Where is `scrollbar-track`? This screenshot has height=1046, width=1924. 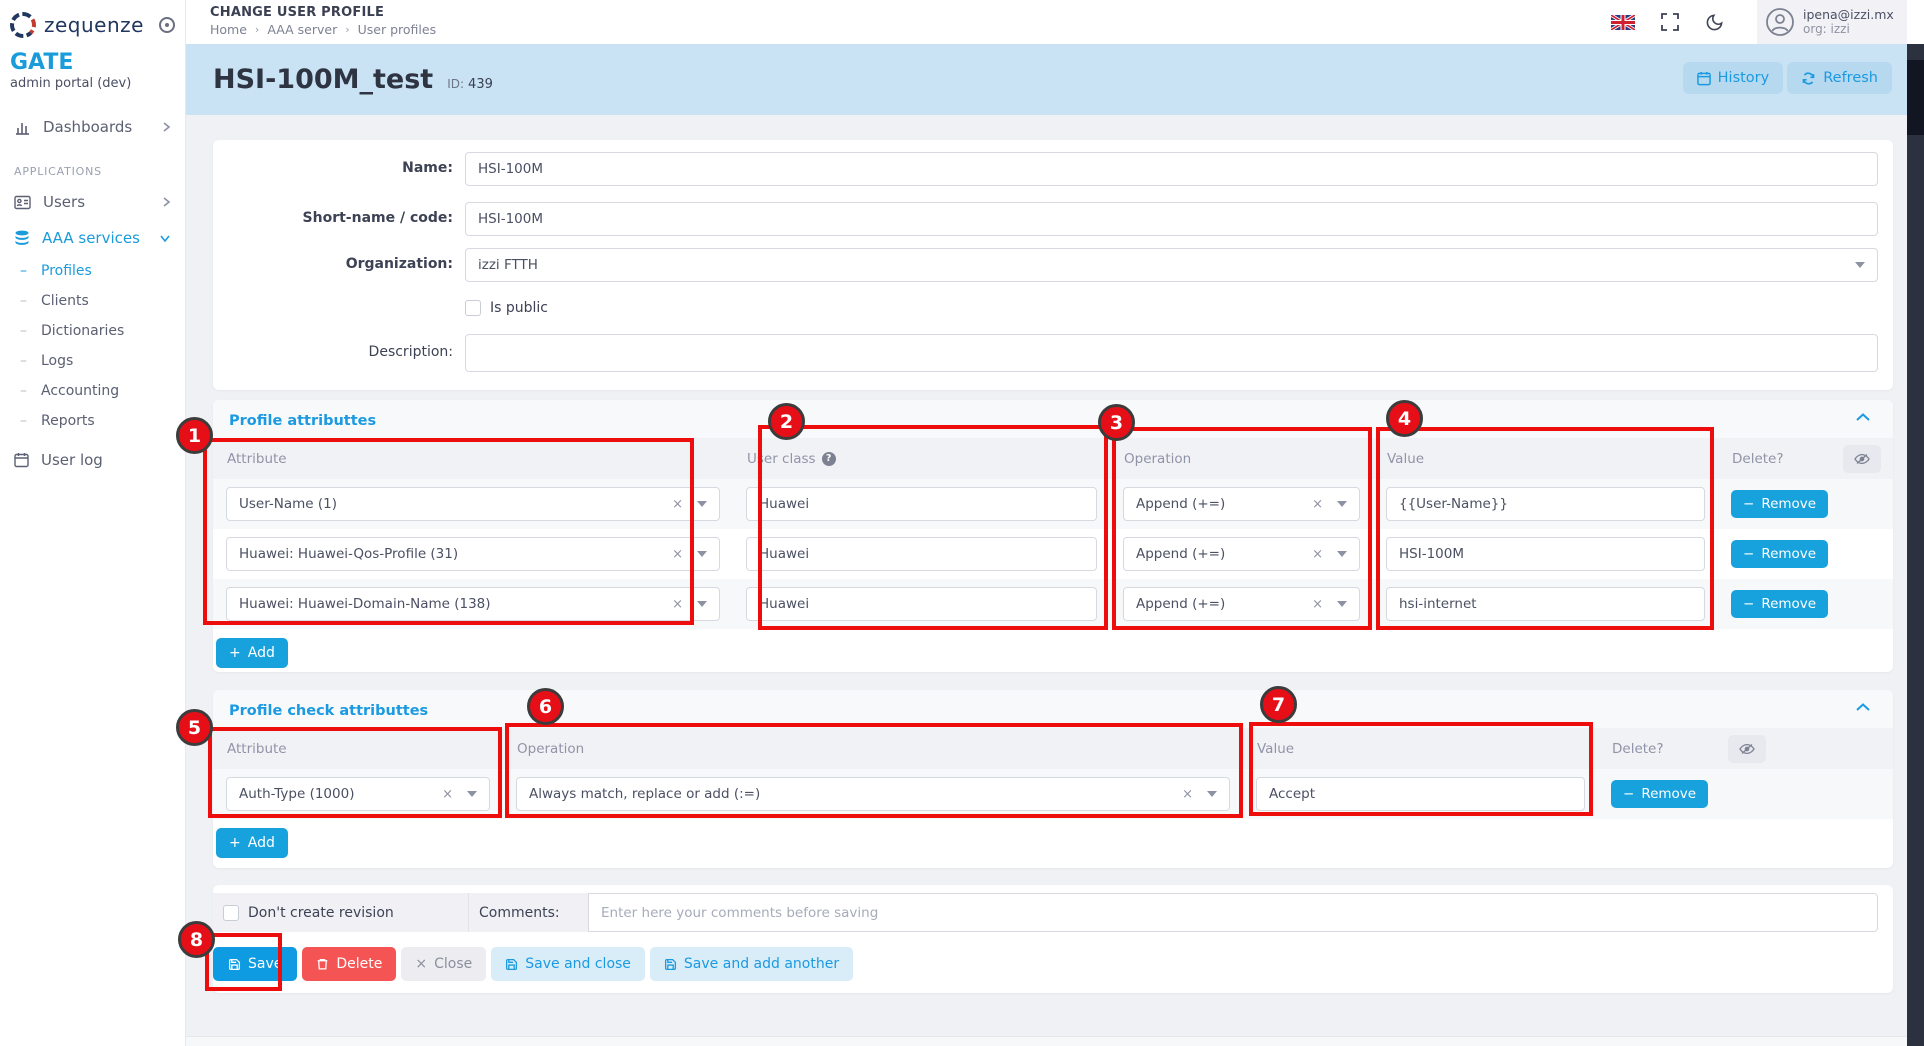
scrollbar-track is located at coordinates (1915, 545).